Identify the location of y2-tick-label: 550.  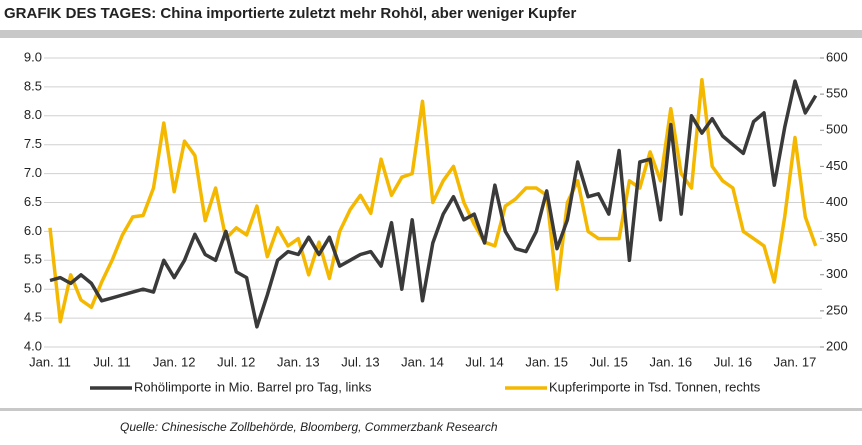
(837, 93).